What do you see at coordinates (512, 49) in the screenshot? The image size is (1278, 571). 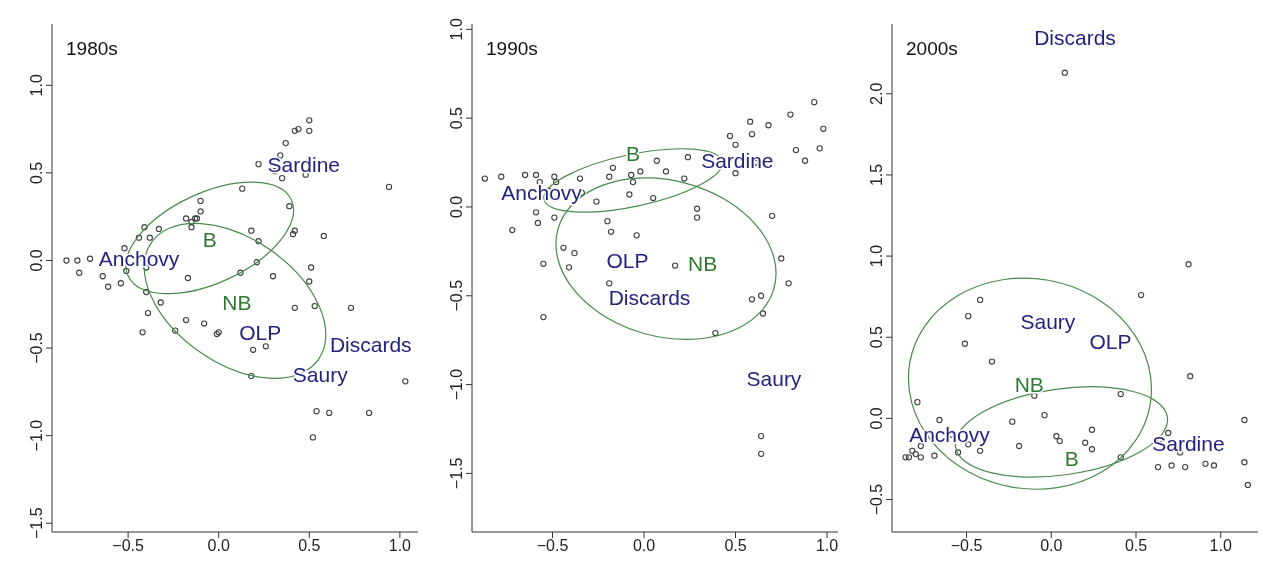 I see `text: 1990s` at bounding box center [512, 49].